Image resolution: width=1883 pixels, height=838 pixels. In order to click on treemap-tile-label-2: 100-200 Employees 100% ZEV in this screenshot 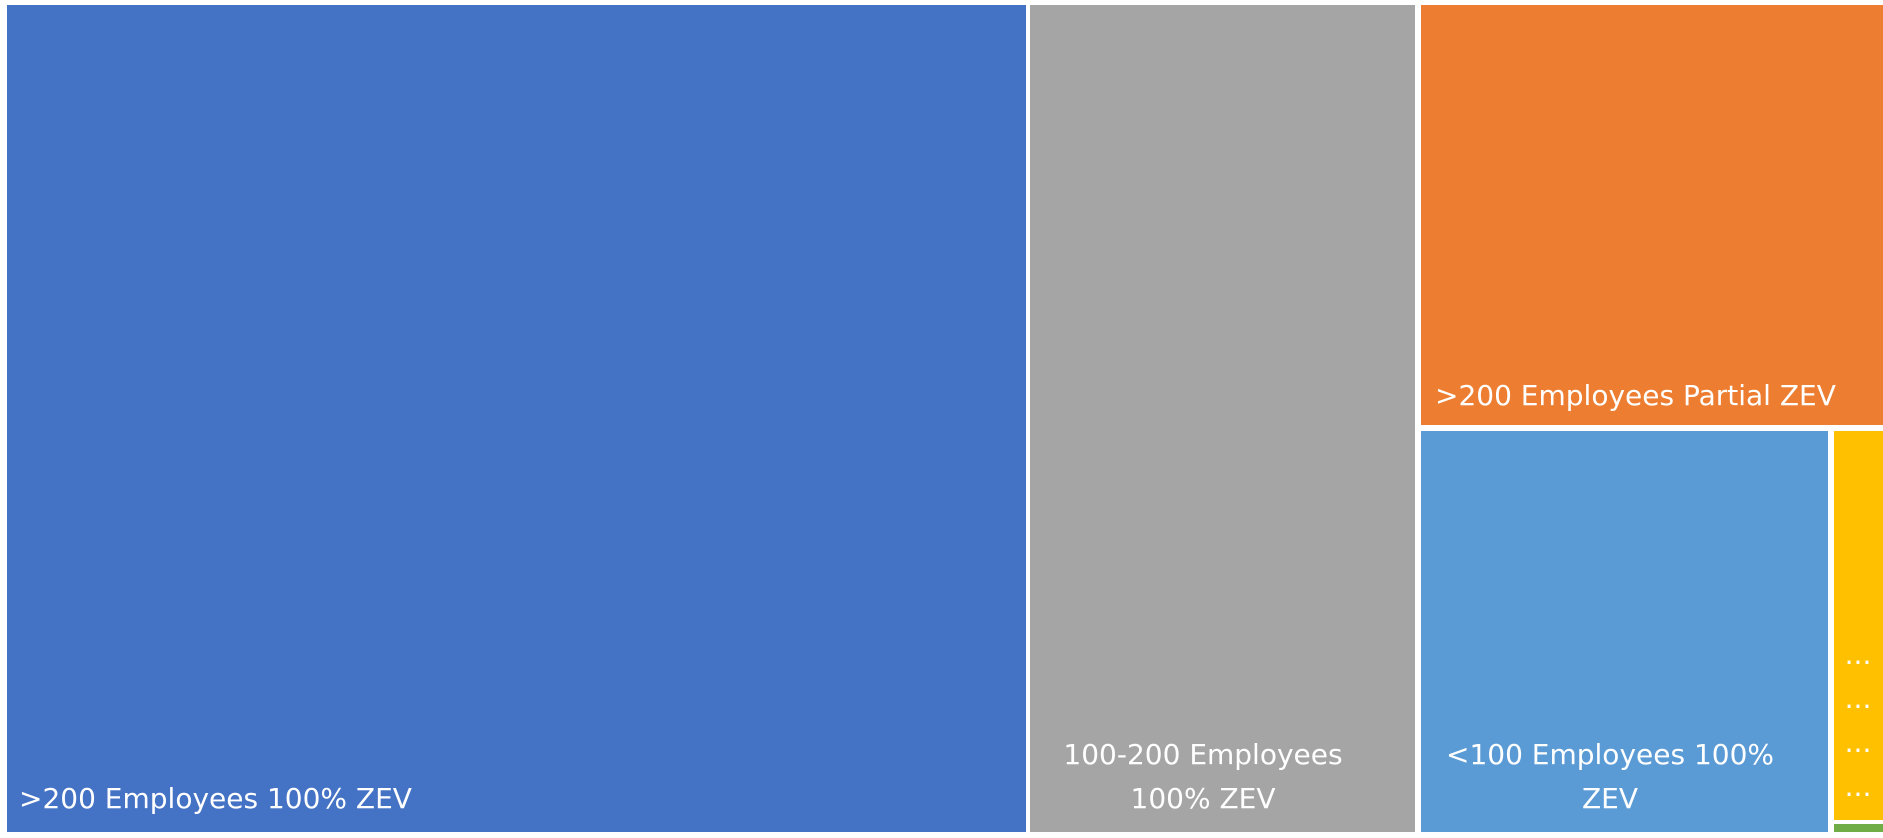, I will do `click(1202, 776)`.